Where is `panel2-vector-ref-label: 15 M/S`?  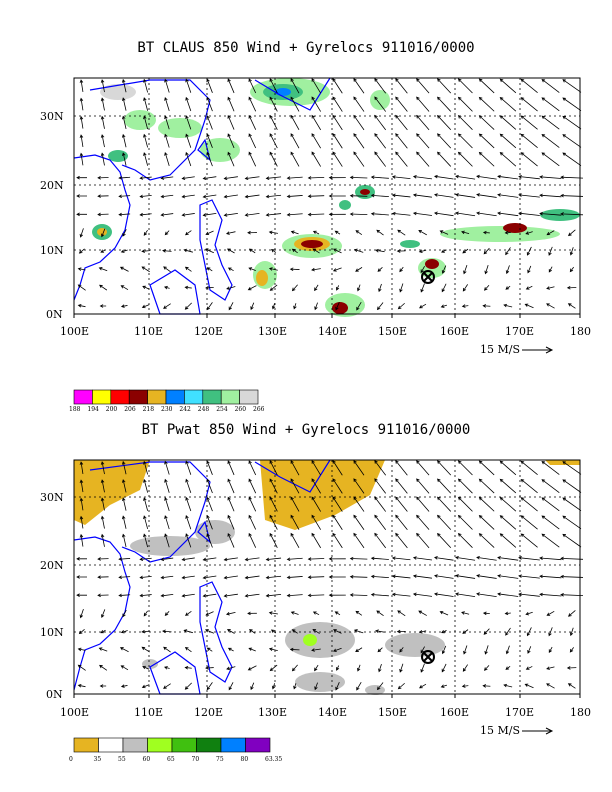 panel2-vector-ref-label: 15 M/S is located at coordinates (500, 730).